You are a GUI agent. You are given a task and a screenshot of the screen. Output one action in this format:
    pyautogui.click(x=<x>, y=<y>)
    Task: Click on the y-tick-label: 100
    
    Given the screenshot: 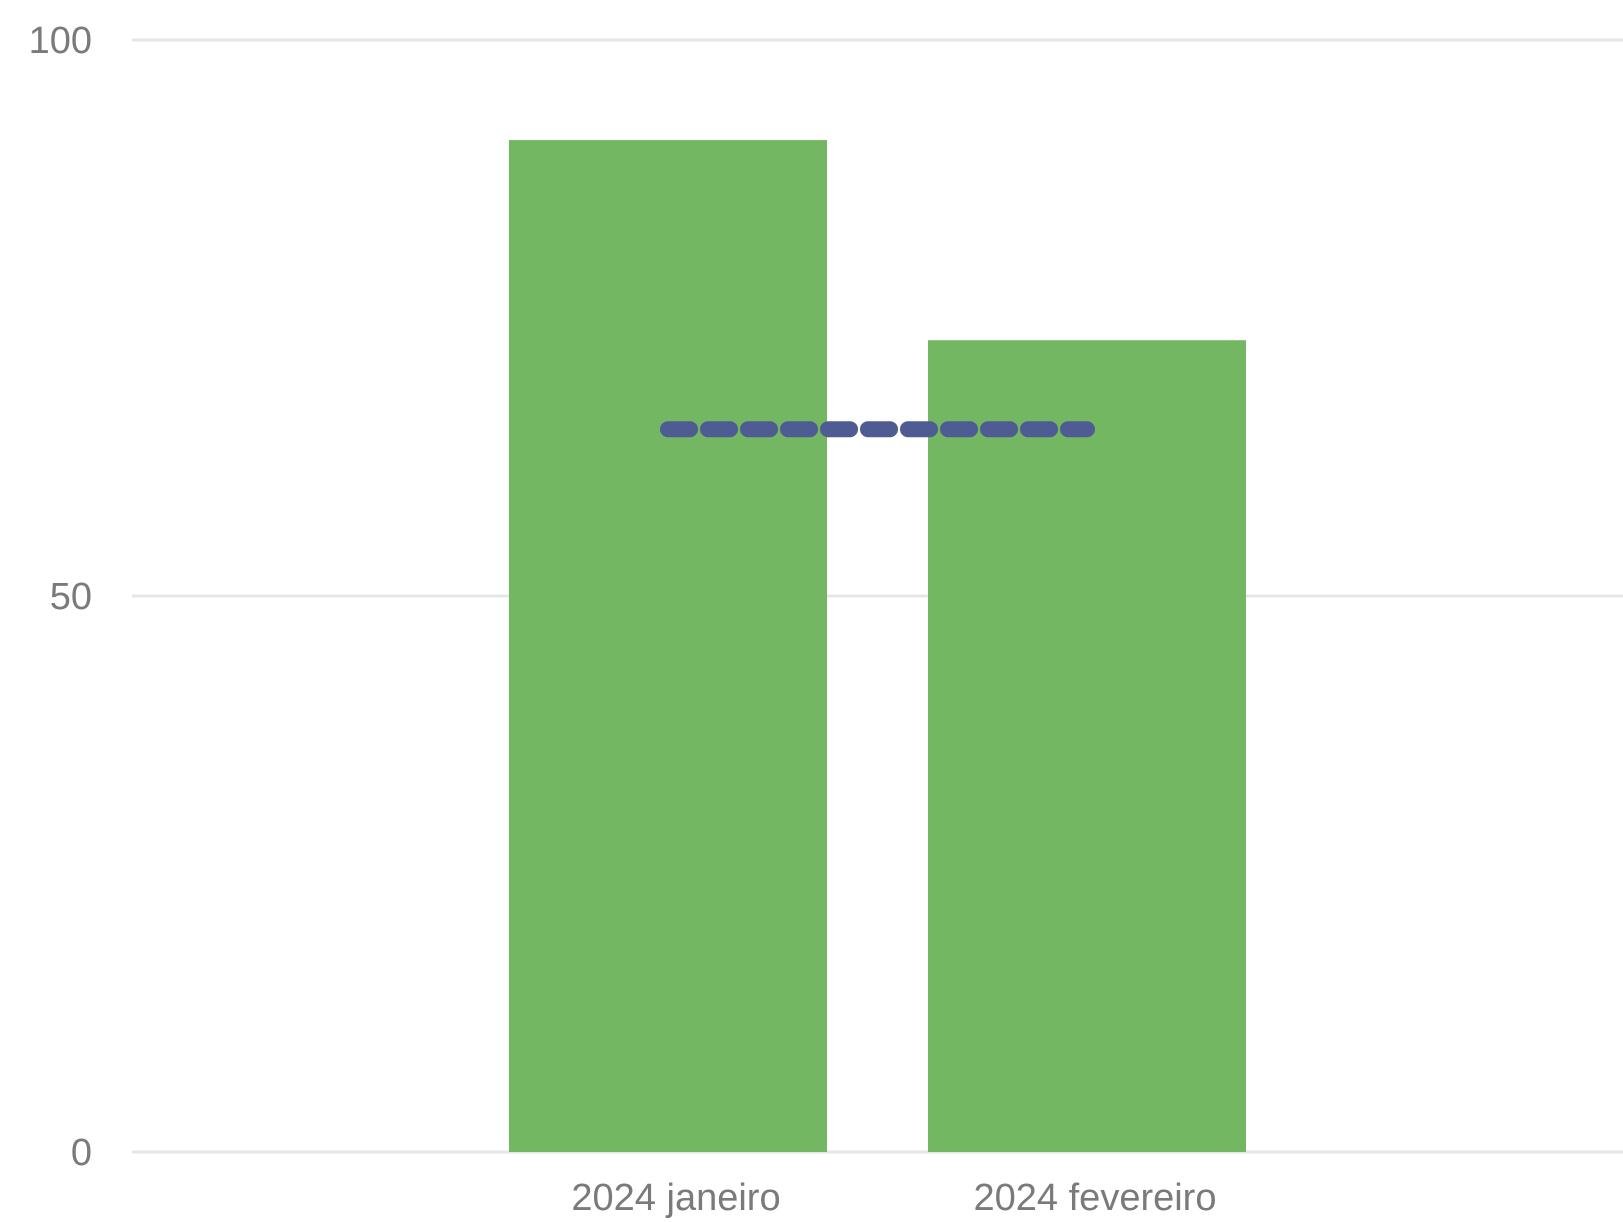 What is the action you would take?
    pyautogui.click(x=60, y=41)
    